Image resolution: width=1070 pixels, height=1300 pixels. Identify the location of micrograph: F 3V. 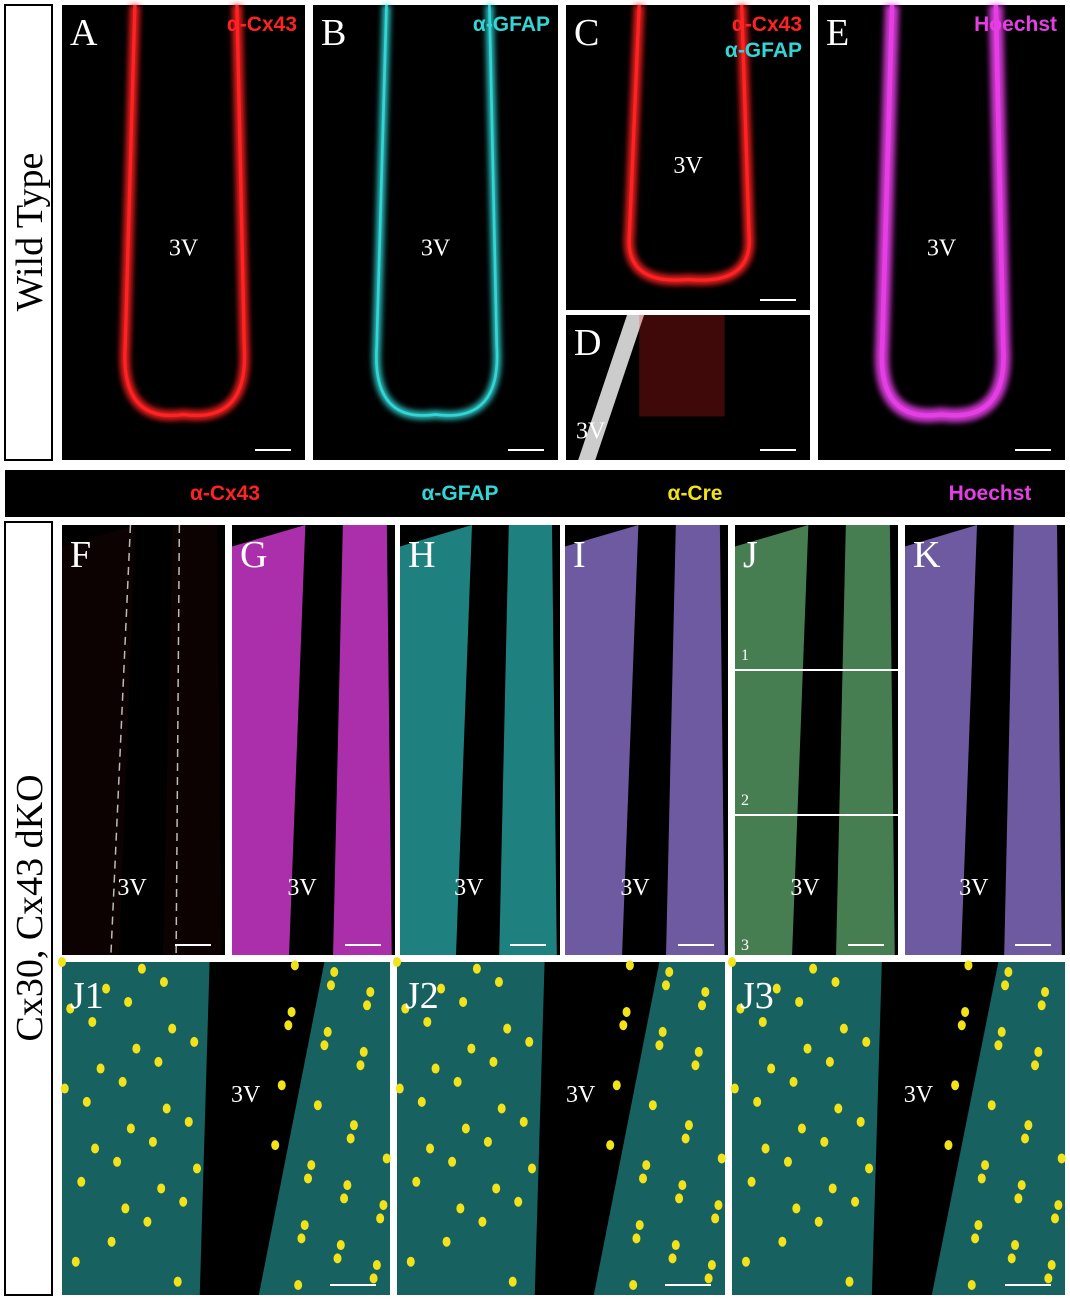
(143, 740).